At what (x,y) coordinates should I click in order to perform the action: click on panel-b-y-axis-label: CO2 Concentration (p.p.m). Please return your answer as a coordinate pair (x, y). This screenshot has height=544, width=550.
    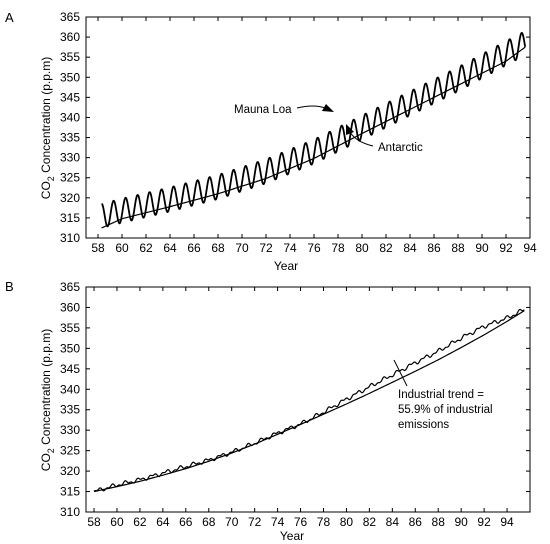
    Looking at the image, I should click on (47, 400).